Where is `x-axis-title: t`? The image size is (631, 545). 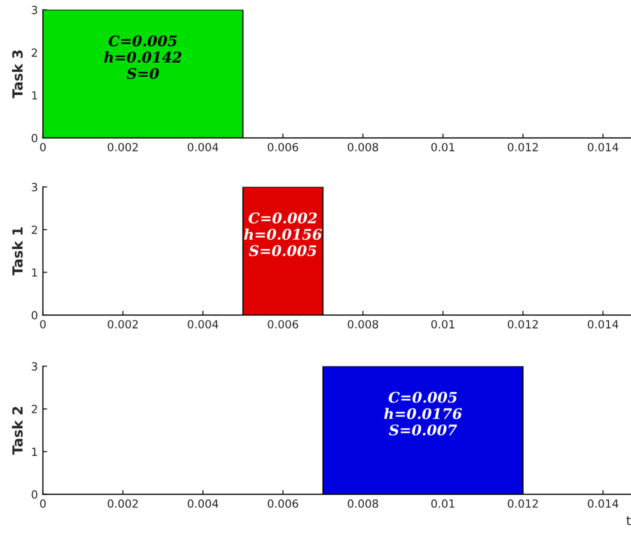 x-axis-title: t is located at coordinates (628, 520).